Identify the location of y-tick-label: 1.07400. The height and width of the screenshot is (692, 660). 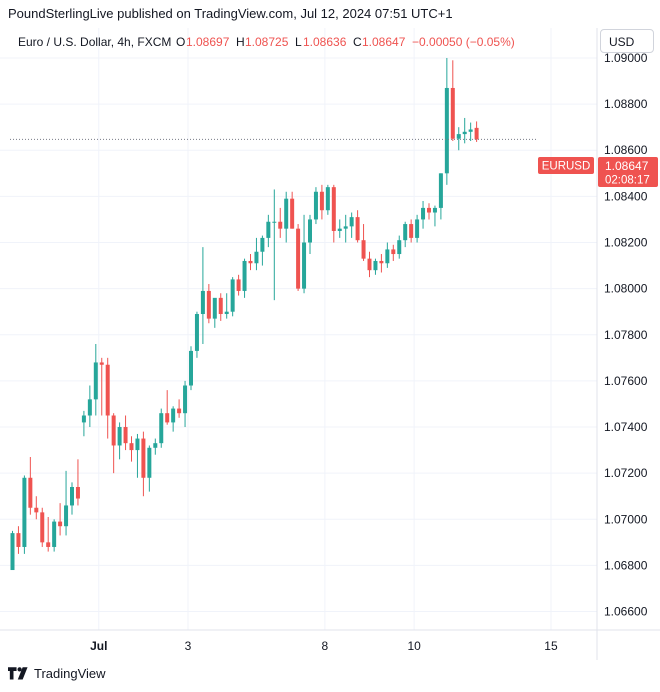
(626, 427).